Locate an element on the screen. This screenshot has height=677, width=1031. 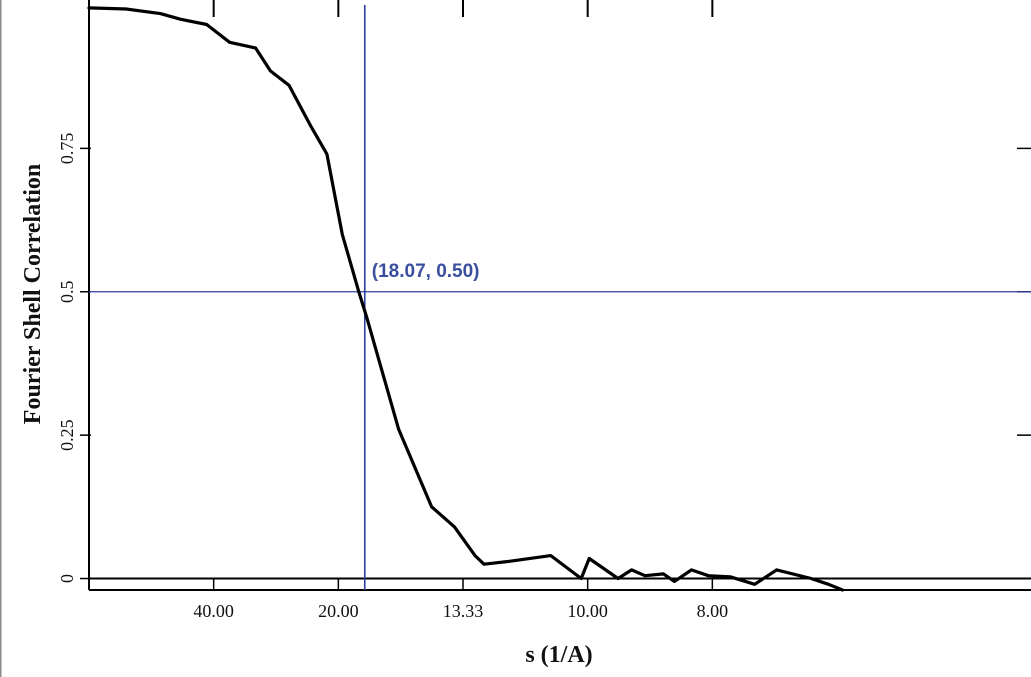
x-axis-title: s (1/A) is located at coordinates (558, 655).